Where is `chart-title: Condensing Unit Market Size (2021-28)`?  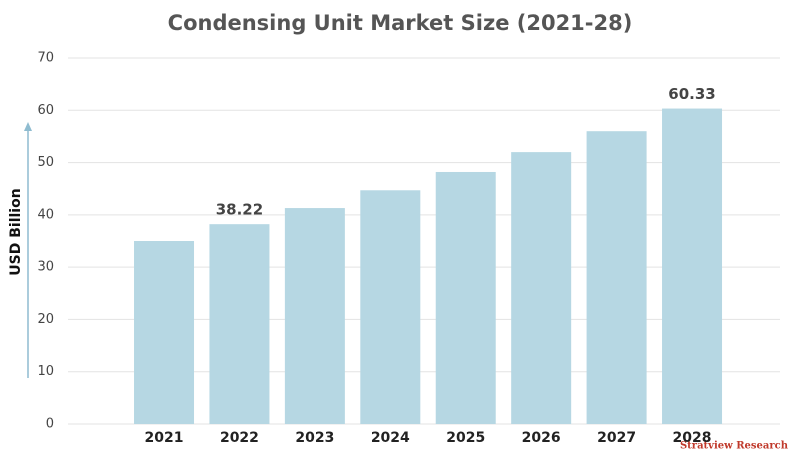 chart-title: Condensing Unit Market Size (2021-28) is located at coordinates (400, 23).